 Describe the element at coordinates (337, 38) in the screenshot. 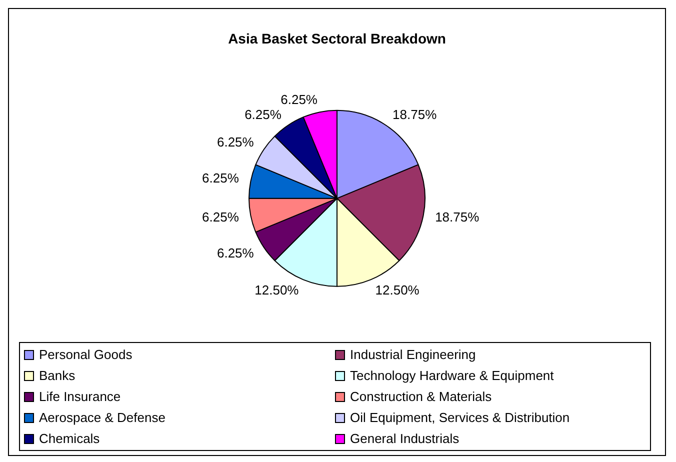

I see `chart-title: Asia Basket Sectoral Breakdown` at that location.